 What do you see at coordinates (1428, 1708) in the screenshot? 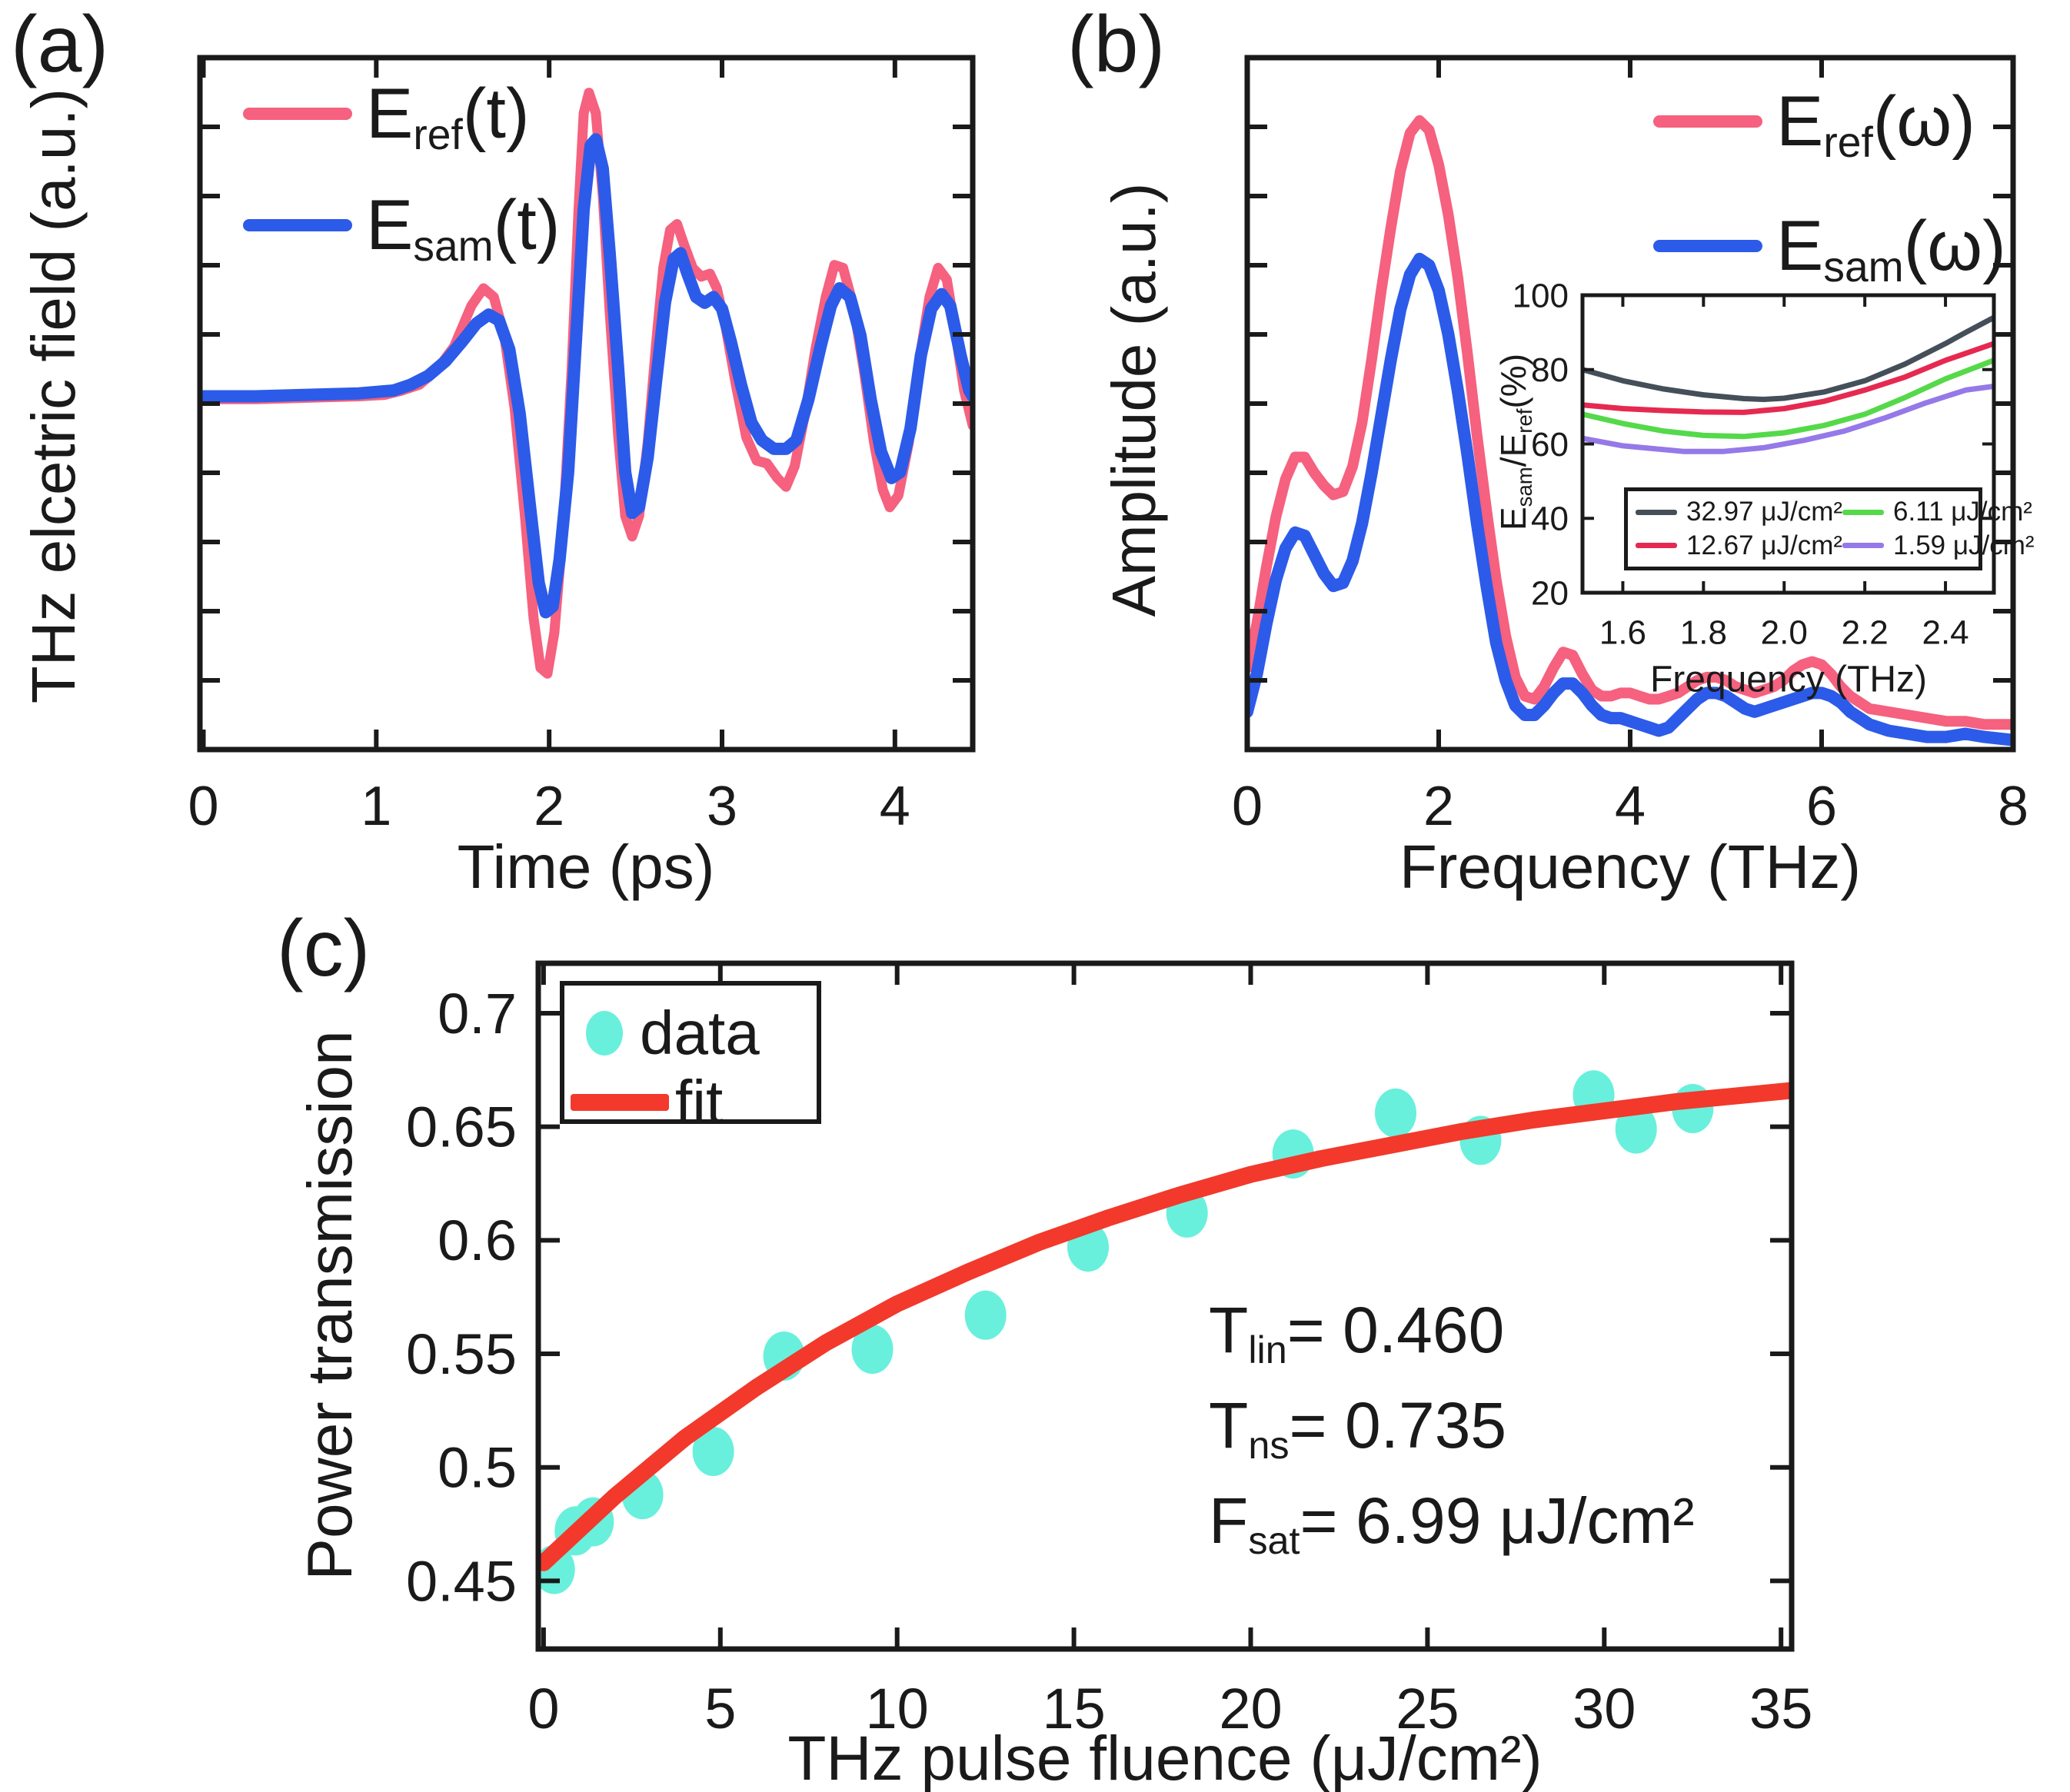
I see `x-tick-label: 25` at bounding box center [1428, 1708].